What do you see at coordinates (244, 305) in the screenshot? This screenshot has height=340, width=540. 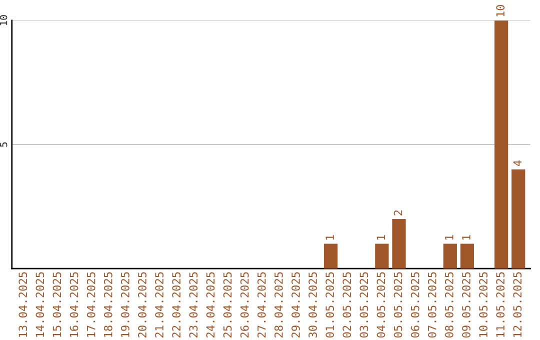 I see `x-tick-label: 26.04.2025` at bounding box center [244, 305].